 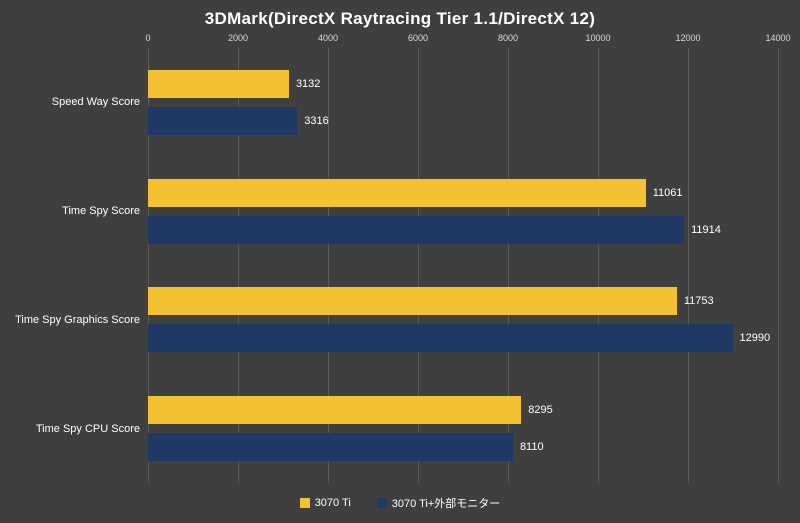 What do you see at coordinates (87, 428) in the screenshot?
I see `category-label: Time Spy CPU Score` at bounding box center [87, 428].